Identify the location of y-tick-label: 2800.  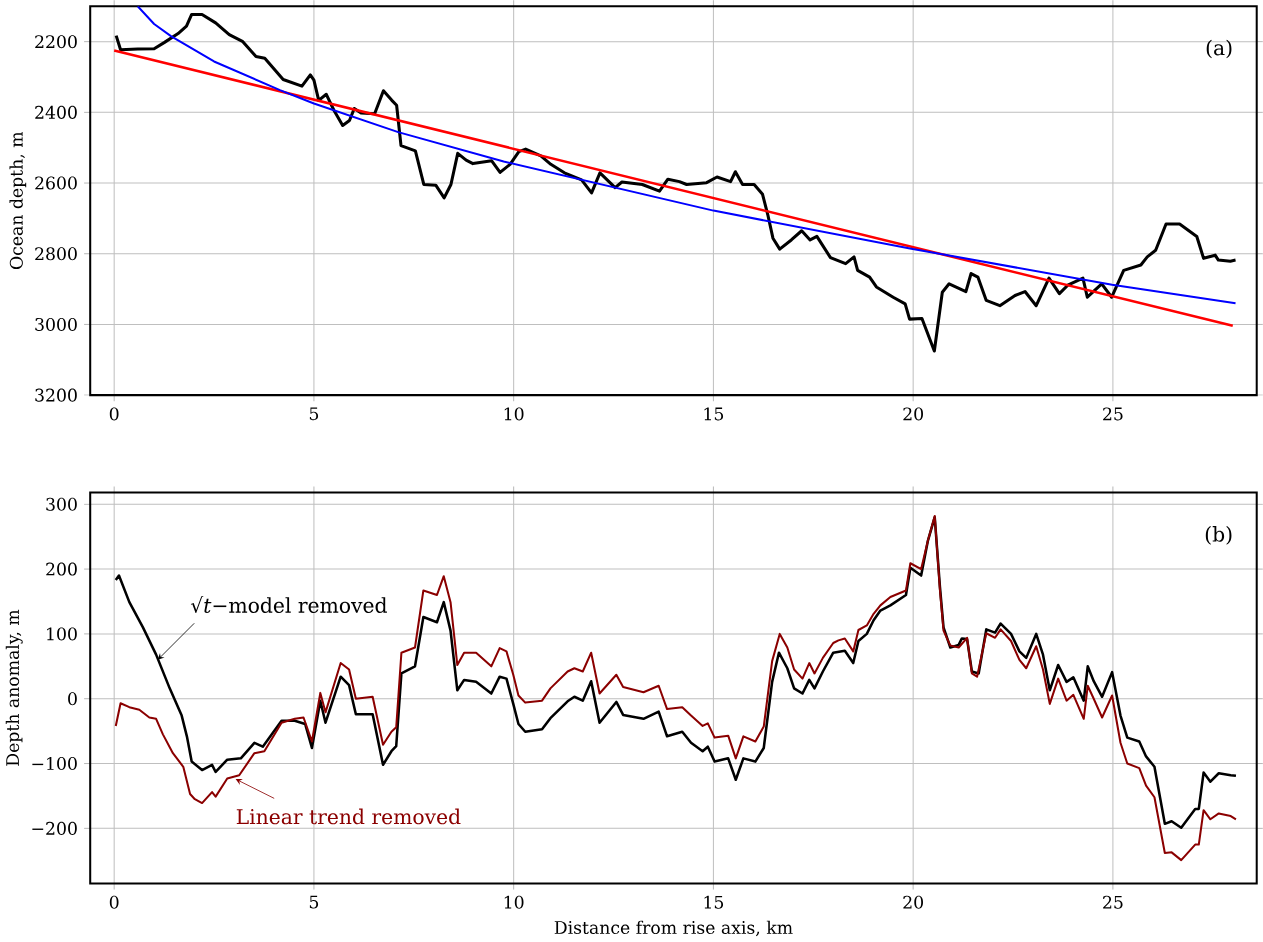
(56, 254).